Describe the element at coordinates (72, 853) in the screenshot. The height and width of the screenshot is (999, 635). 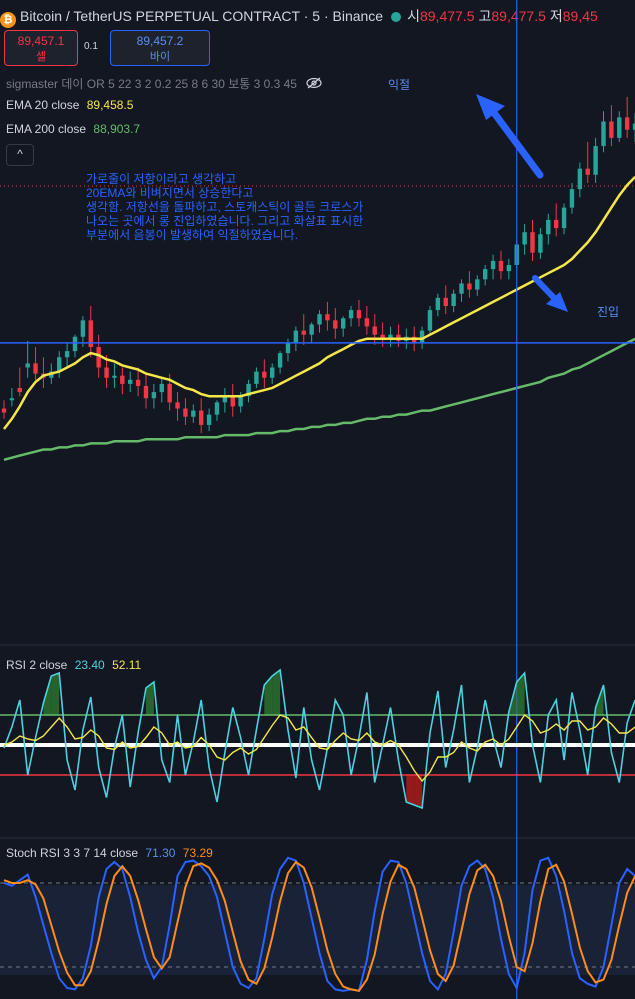
I see `stoch-label: Stoch RSI 3 3 7 14 close` at that location.